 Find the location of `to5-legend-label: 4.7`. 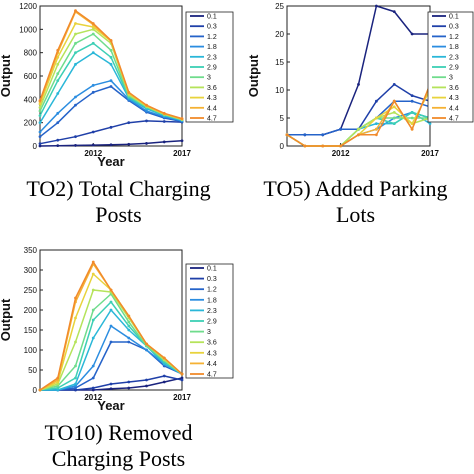

to5-legend-label: 4.7 is located at coordinates (454, 119).